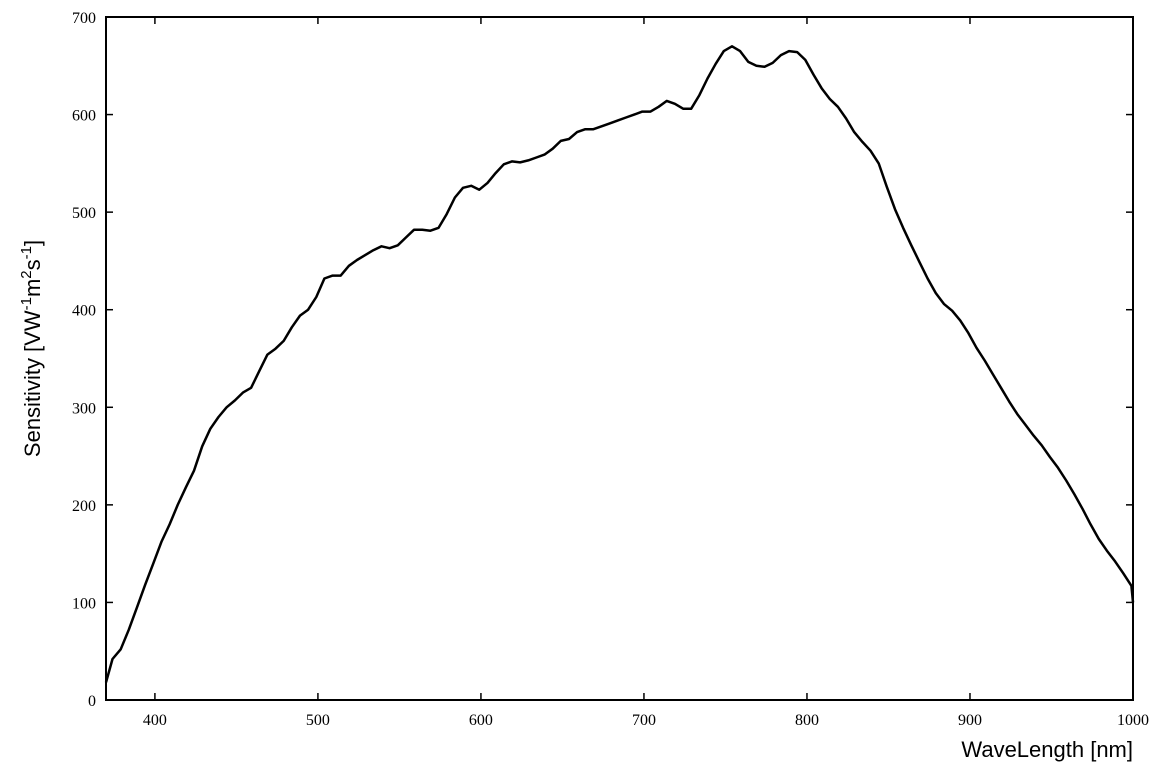 The width and height of the screenshot is (1159, 768). Describe the element at coordinates (32, 288) in the screenshot. I see `y-label-text: m` at that location.